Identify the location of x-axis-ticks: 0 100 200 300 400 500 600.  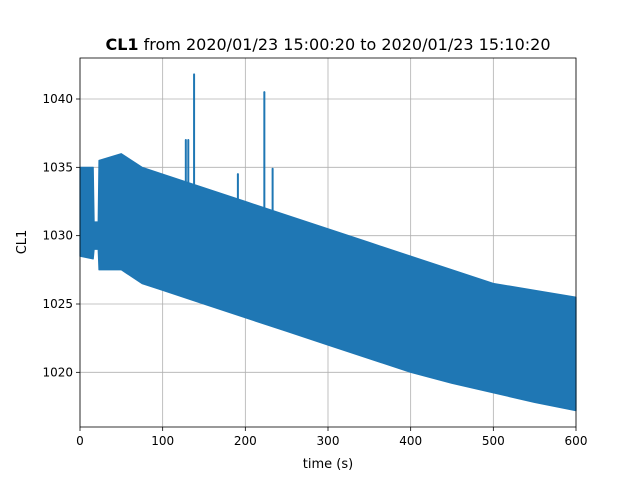
(331, 437).